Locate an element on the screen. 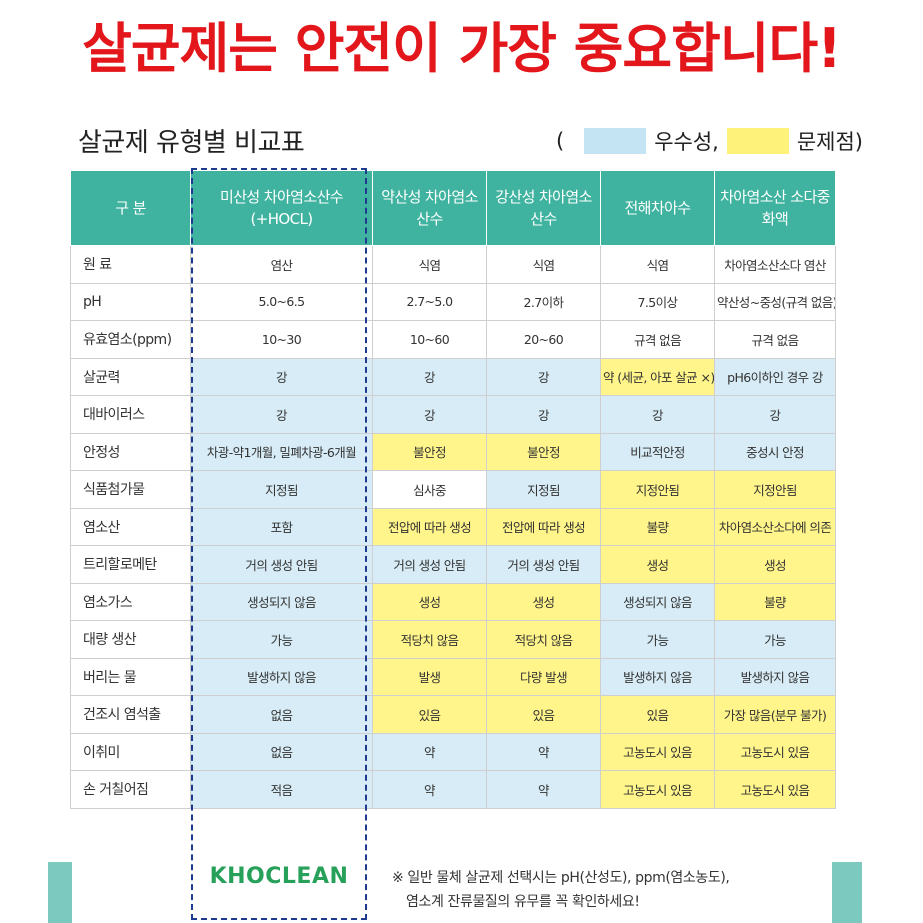 The height and width of the screenshot is (923, 923). header-category: 구 분 is located at coordinates (130, 208).